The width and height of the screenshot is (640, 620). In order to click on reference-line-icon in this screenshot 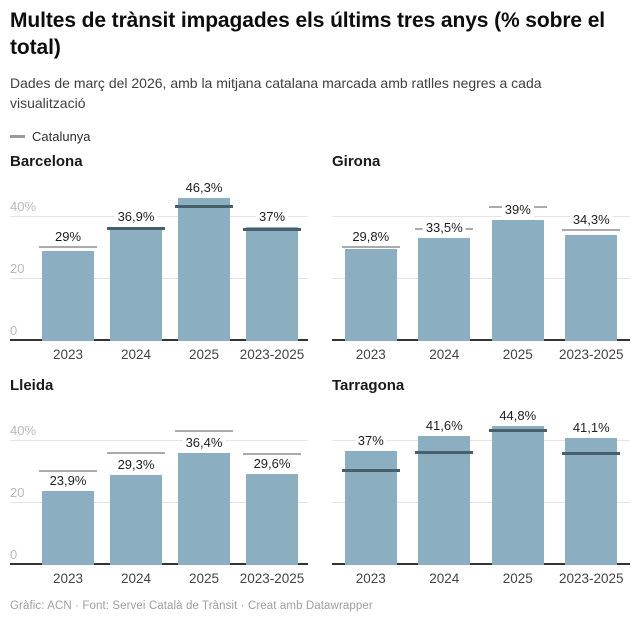, I will do `click(17, 136)`.